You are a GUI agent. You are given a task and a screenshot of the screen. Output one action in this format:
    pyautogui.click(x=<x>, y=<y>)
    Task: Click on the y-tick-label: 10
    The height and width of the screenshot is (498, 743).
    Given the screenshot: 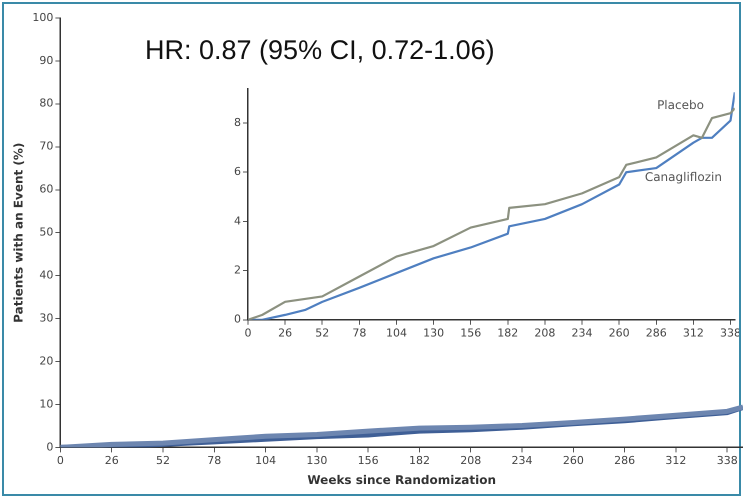 What is the action you would take?
    pyautogui.click(x=46, y=403)
    